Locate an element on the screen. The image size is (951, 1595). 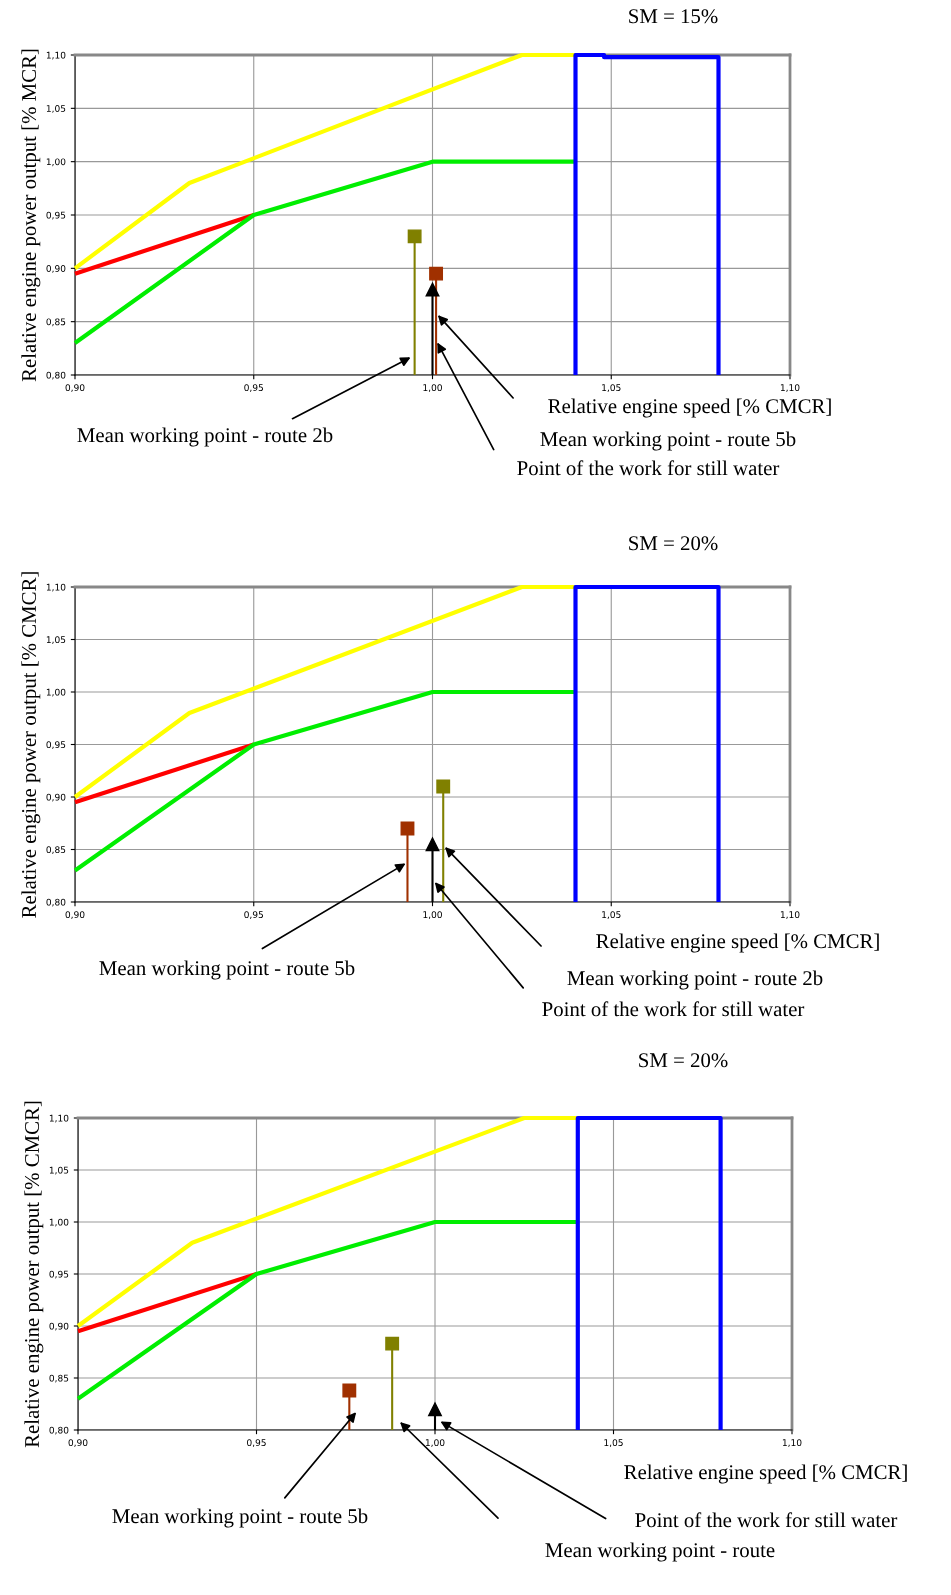
y-axis-title: Relative engine power output [% MCR] is located at coordinates (31, 215).